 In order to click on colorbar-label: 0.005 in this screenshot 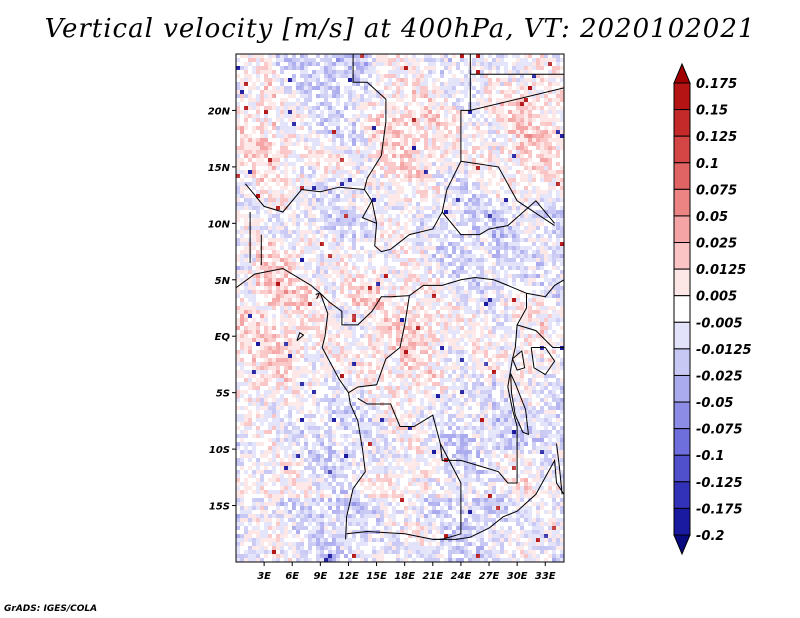, I will do `click(716, 297)`.